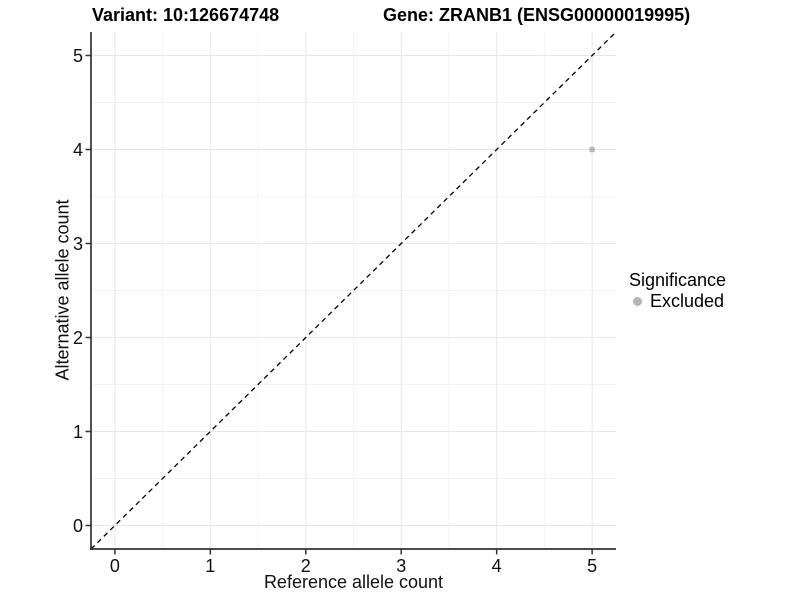  I want to click on plot-title-variant: Variant: 10:126674748, so click(186, 15).